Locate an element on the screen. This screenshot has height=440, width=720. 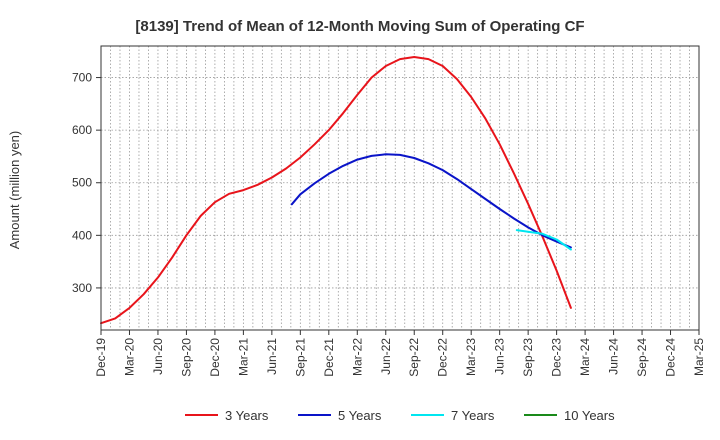
x-tick-label: Mar-20 is located at coordinates (129, 357).